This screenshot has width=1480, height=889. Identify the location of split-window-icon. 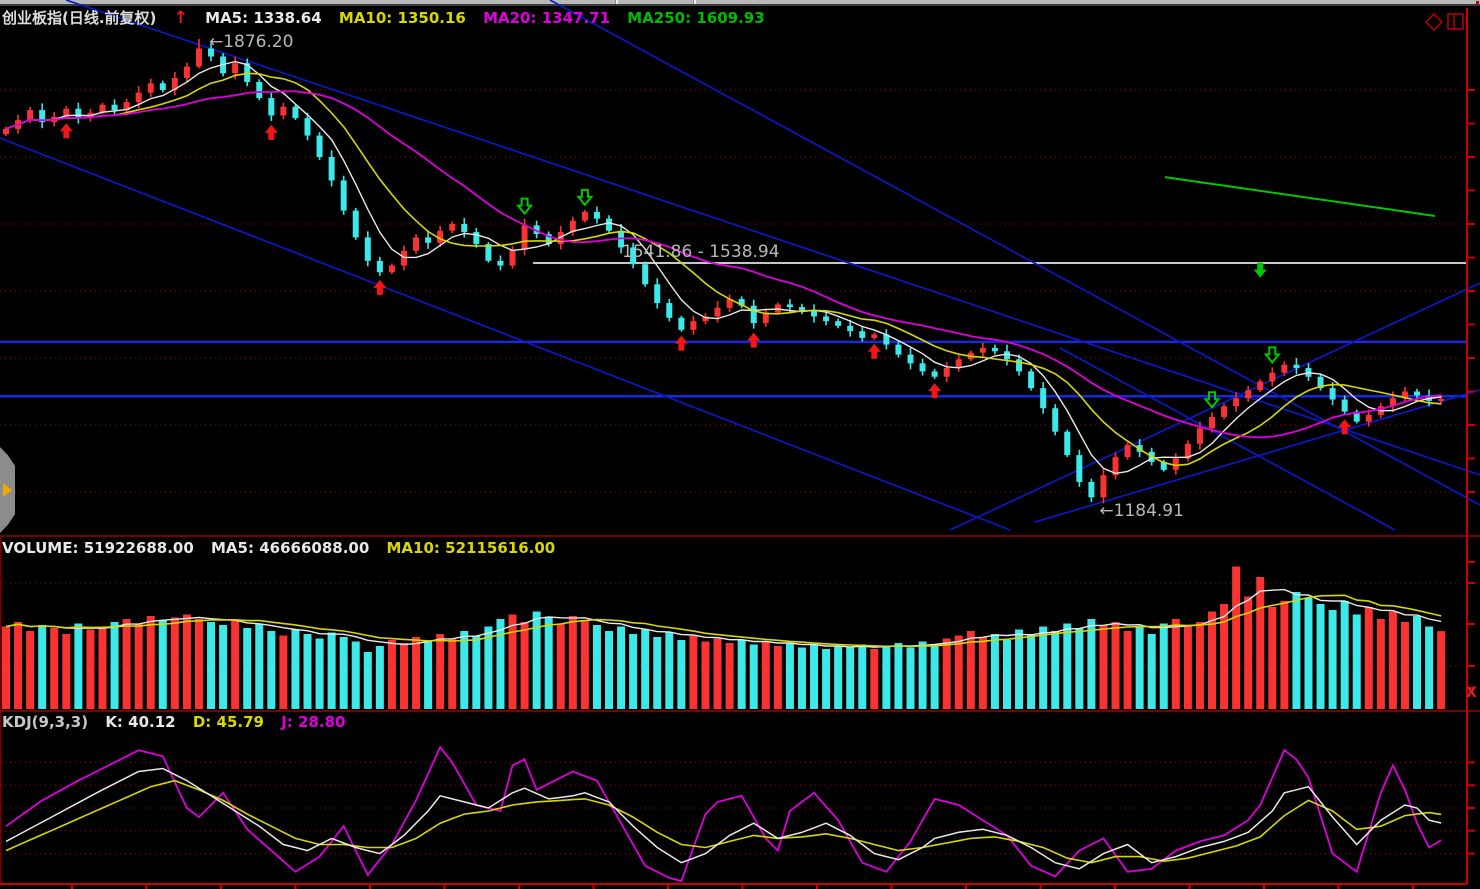
(1456, 22).